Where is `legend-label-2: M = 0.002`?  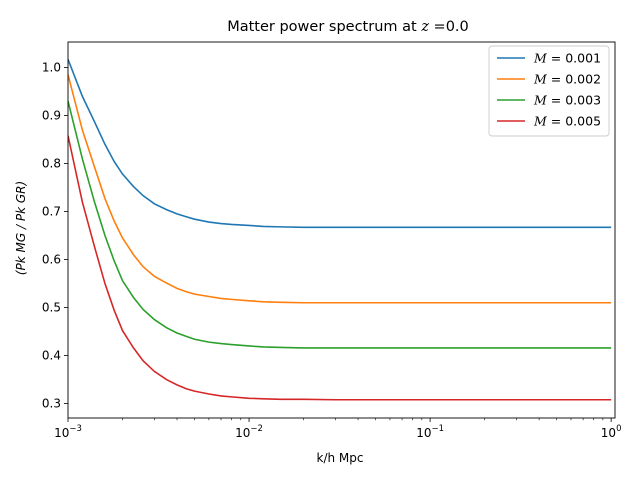
legend-label-2: M = 0.002 is located at coordinates (567, 79).